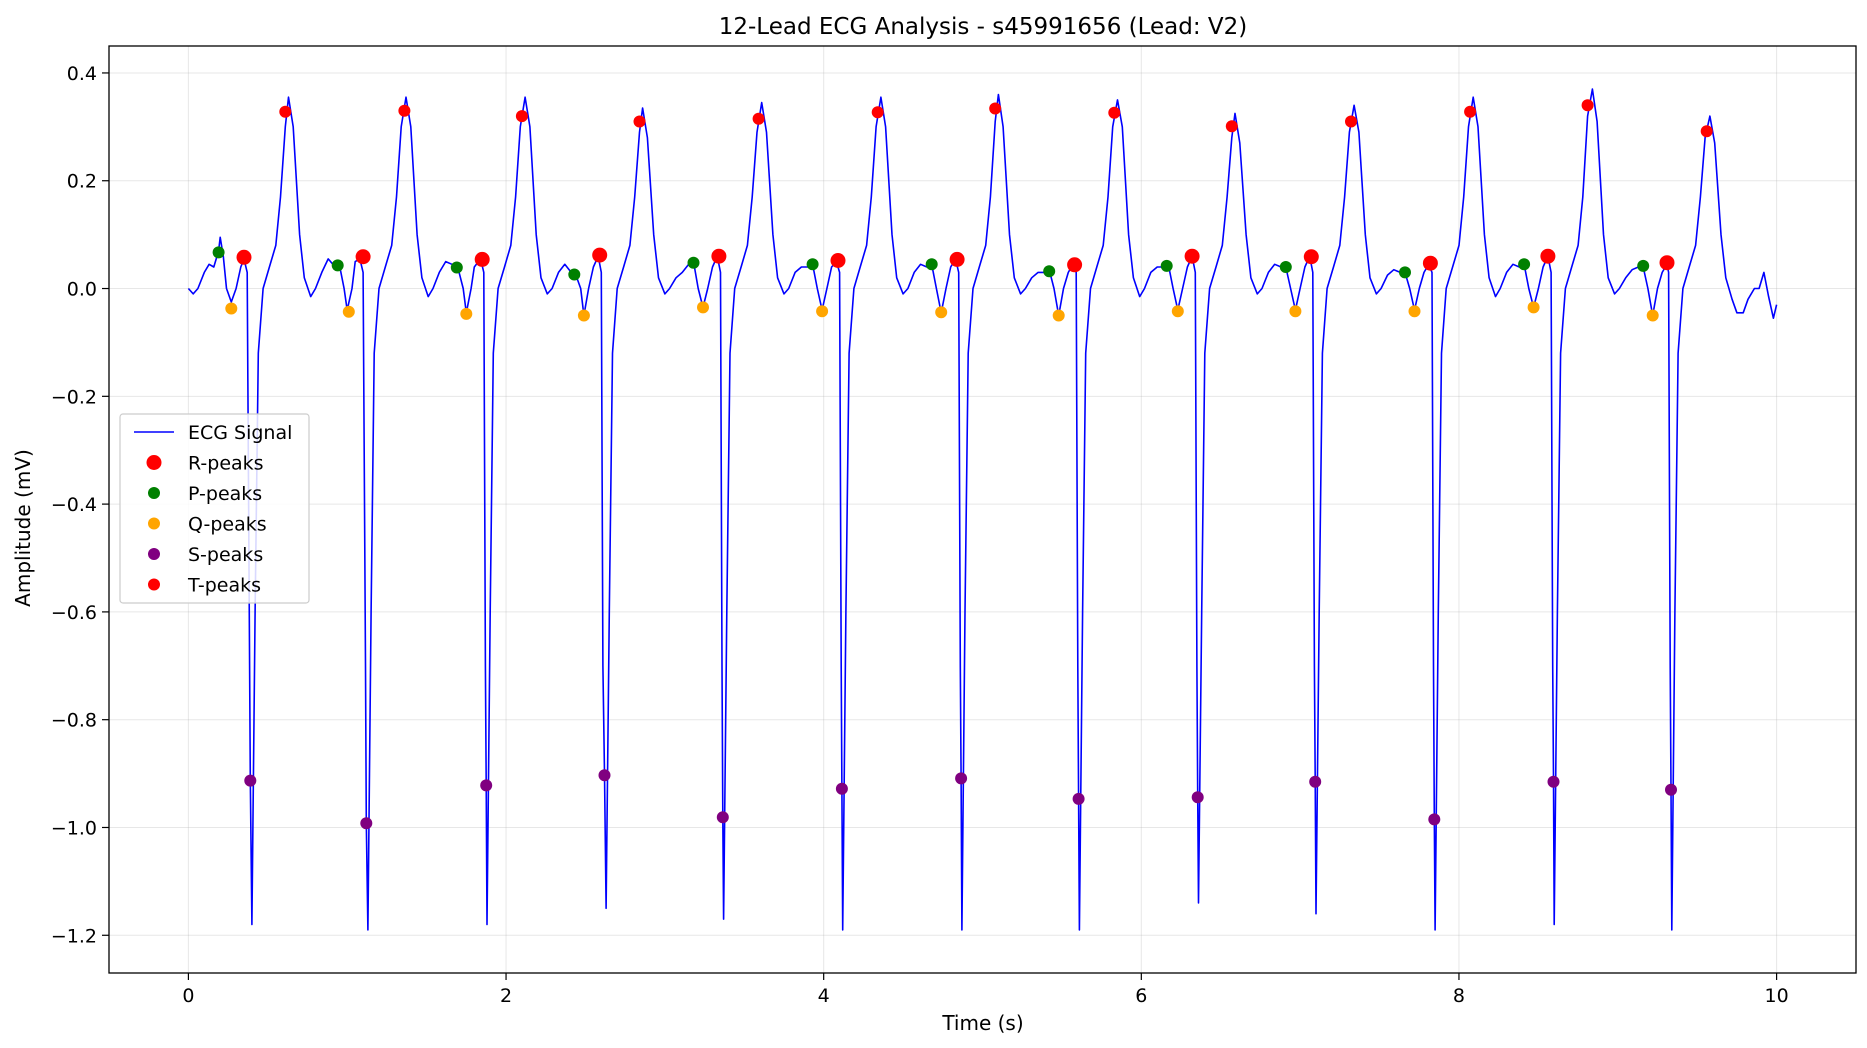 The width and height of the screenshot is (1867, 1048). I want to click on legend-label: R-peaks, so click(226, 464).